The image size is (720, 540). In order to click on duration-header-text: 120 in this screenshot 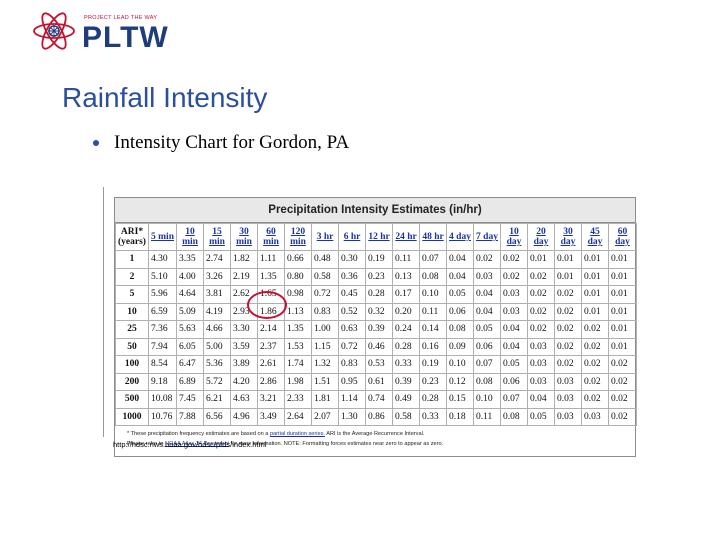, I will do `click(298, 232)`.